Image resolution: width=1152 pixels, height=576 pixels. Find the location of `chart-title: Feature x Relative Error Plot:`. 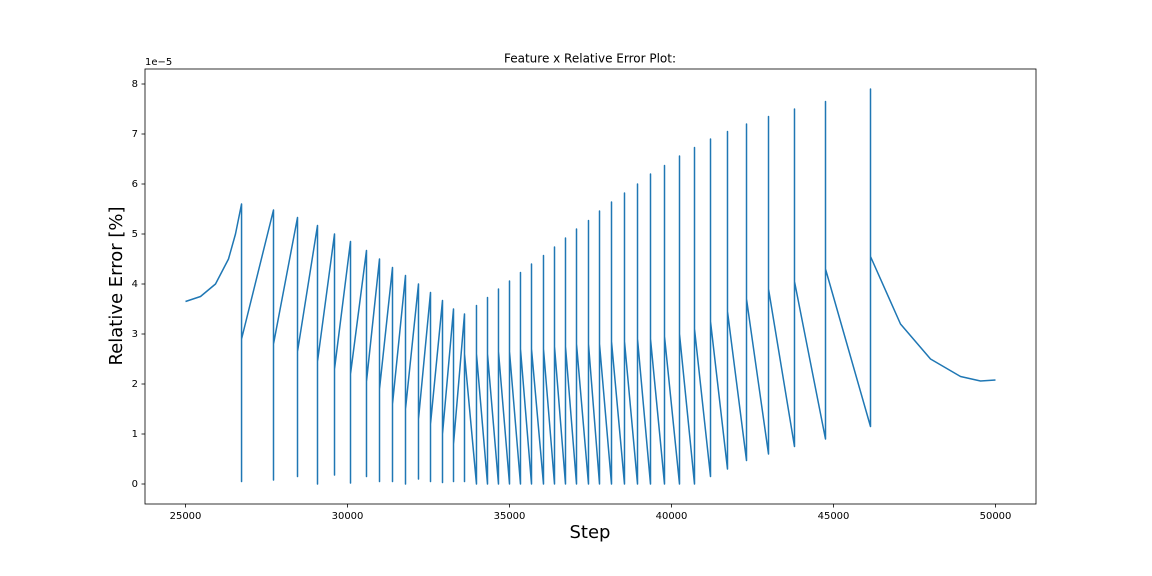

chart-title: Feature x Relative Error Plot: is located at coordinates (590, 59).